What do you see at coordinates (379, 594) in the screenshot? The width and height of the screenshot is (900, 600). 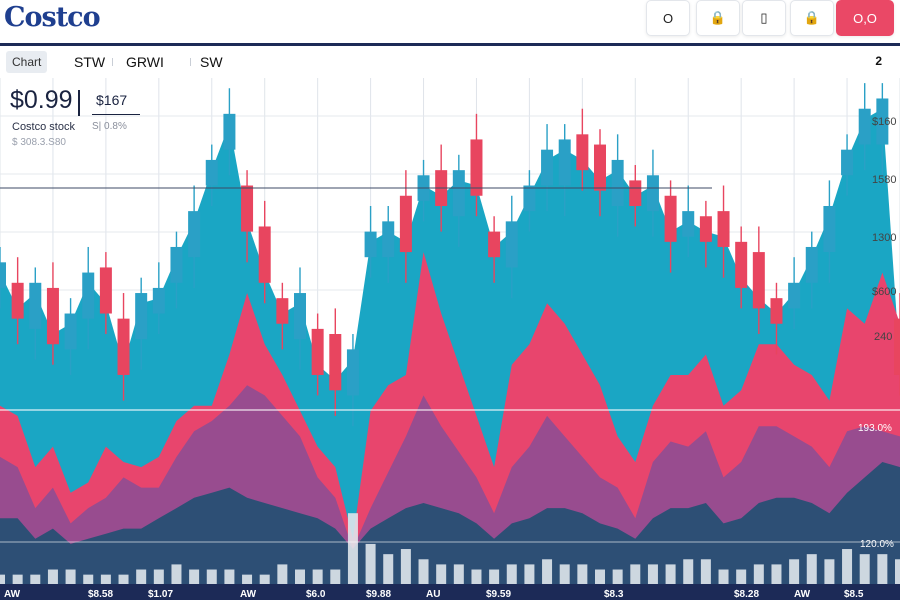 I see `x-axis-tick: $9.88` at bounding box center [379, 594].